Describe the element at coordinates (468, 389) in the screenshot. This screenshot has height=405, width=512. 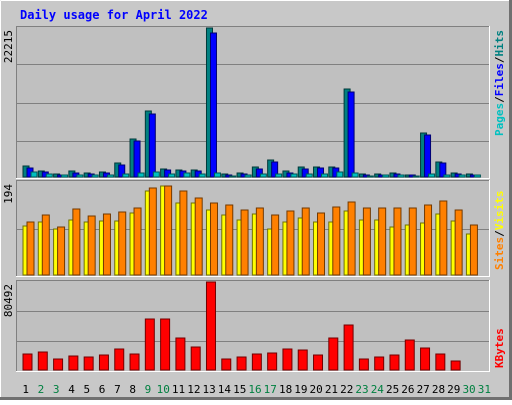
I see `day-label-30: 30` at that location.